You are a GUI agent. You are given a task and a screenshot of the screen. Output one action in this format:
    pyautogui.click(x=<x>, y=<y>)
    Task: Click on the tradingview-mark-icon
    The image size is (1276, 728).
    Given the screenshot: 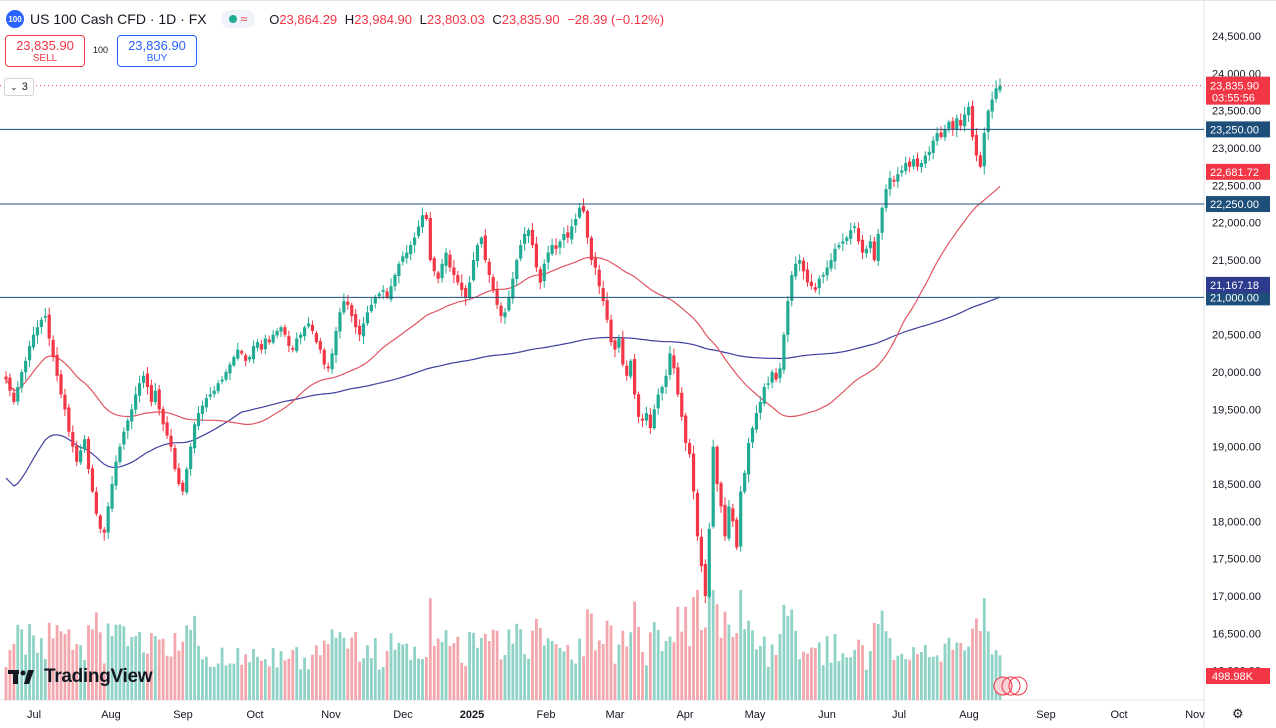 What is the action you would take?
    pyautogui.click(x=21, y=677)
    